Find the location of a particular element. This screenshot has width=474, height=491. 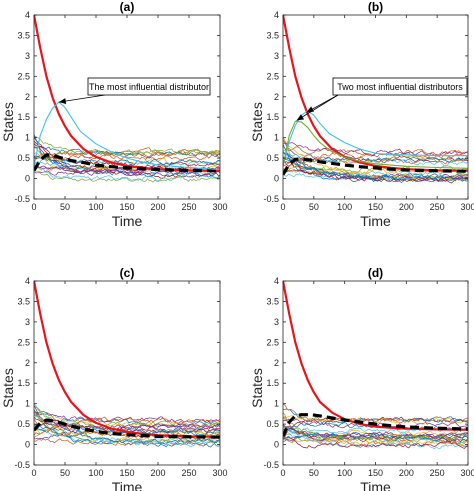

annotation: Two most influential distributors is located at coordinates (382, 99).